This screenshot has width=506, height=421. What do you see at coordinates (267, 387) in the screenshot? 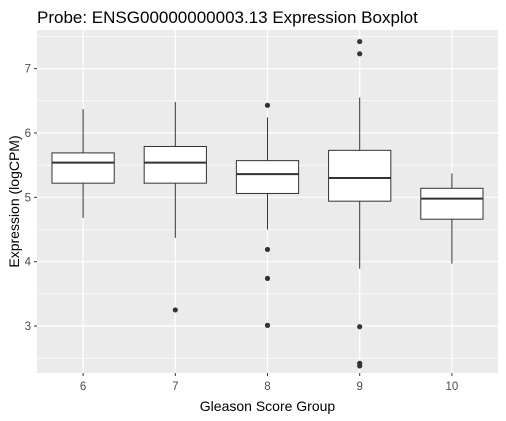
I see `x-tick-label: 8` at bounding box center [267, 387].